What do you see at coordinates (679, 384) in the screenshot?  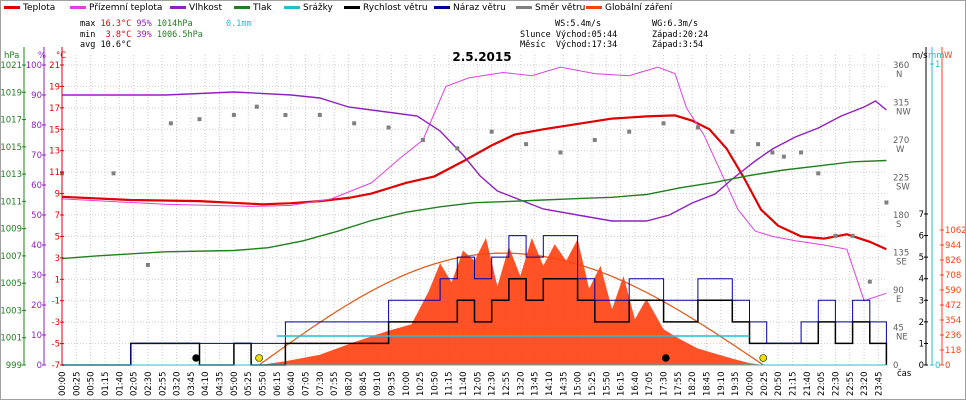 I see `x-tick-label: 17:55` at bounding box center [679, 384].